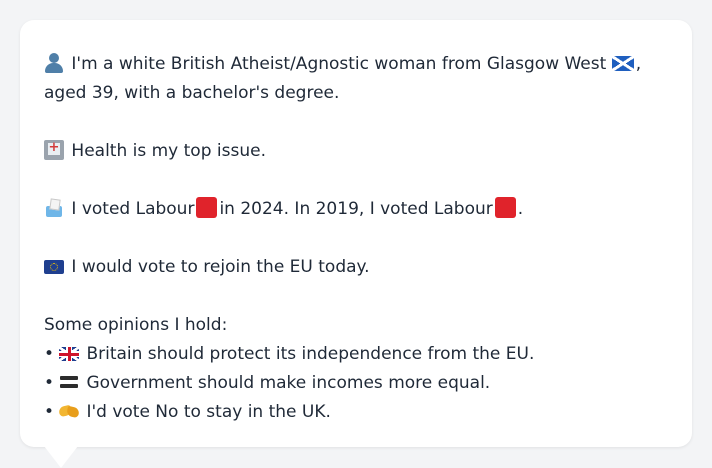 The width and height of the screenshot is (712, 468). What do you see at coordinates (69, 354) in the screenshot?
I see `uk-flag-icon` at bounding box center [69, 354].